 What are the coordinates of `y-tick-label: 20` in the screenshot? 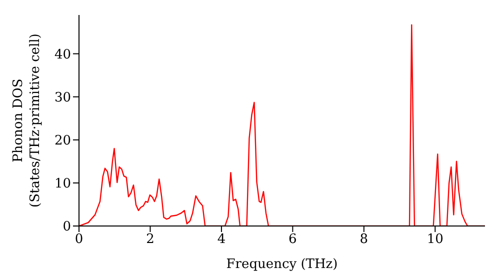 It's located at (62, 140).